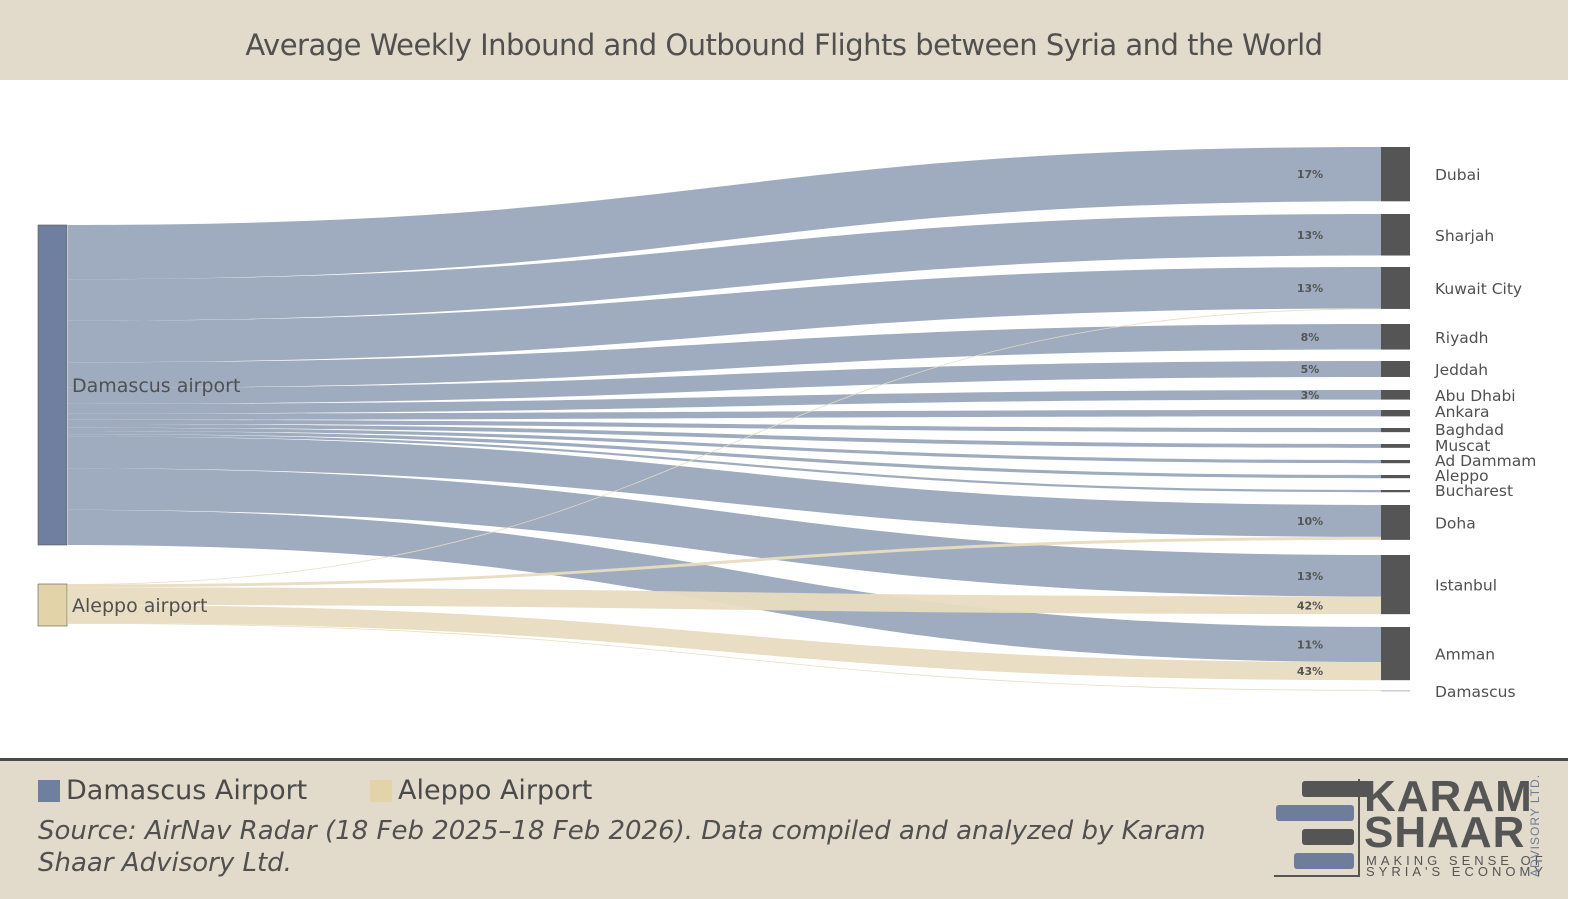  I want to click on legend-item-damascus: Damascus Airport, so click(172, 790).